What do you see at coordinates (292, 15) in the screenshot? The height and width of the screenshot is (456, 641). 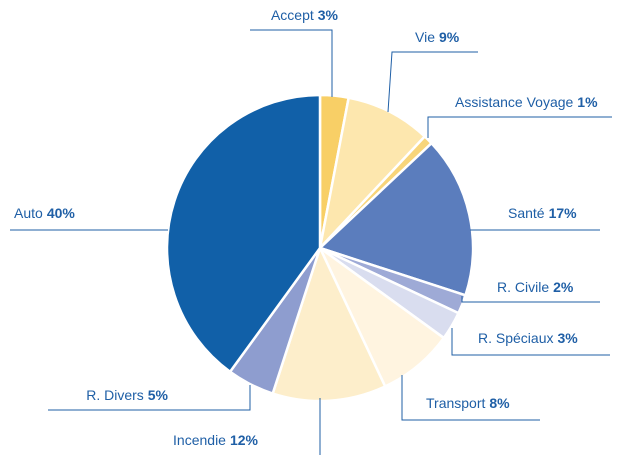 I see `category-name: Accept` at bounding box center [292, 15].